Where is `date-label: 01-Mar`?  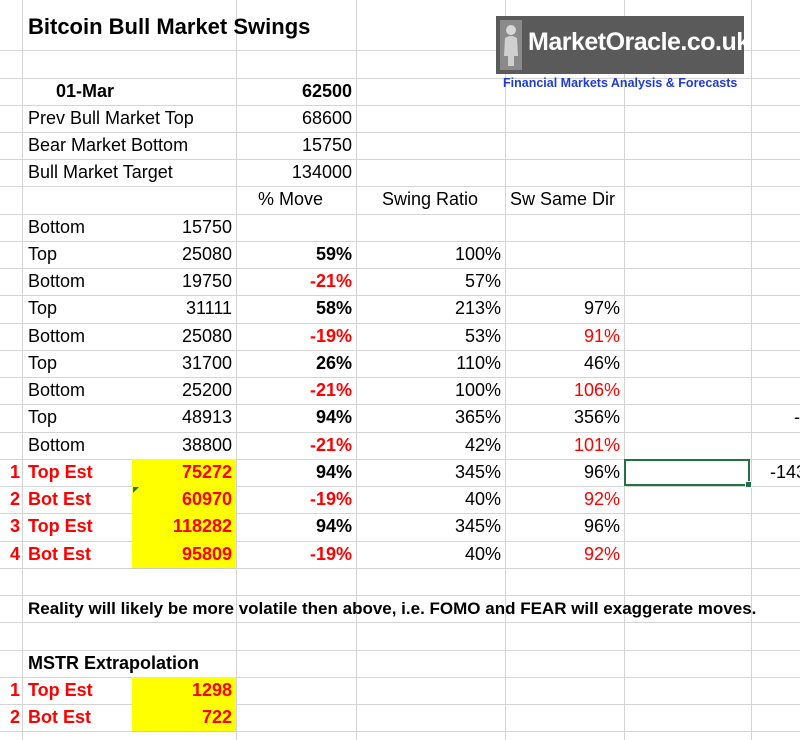
date-label: 01-Mar is located at coordinates (85, 91).